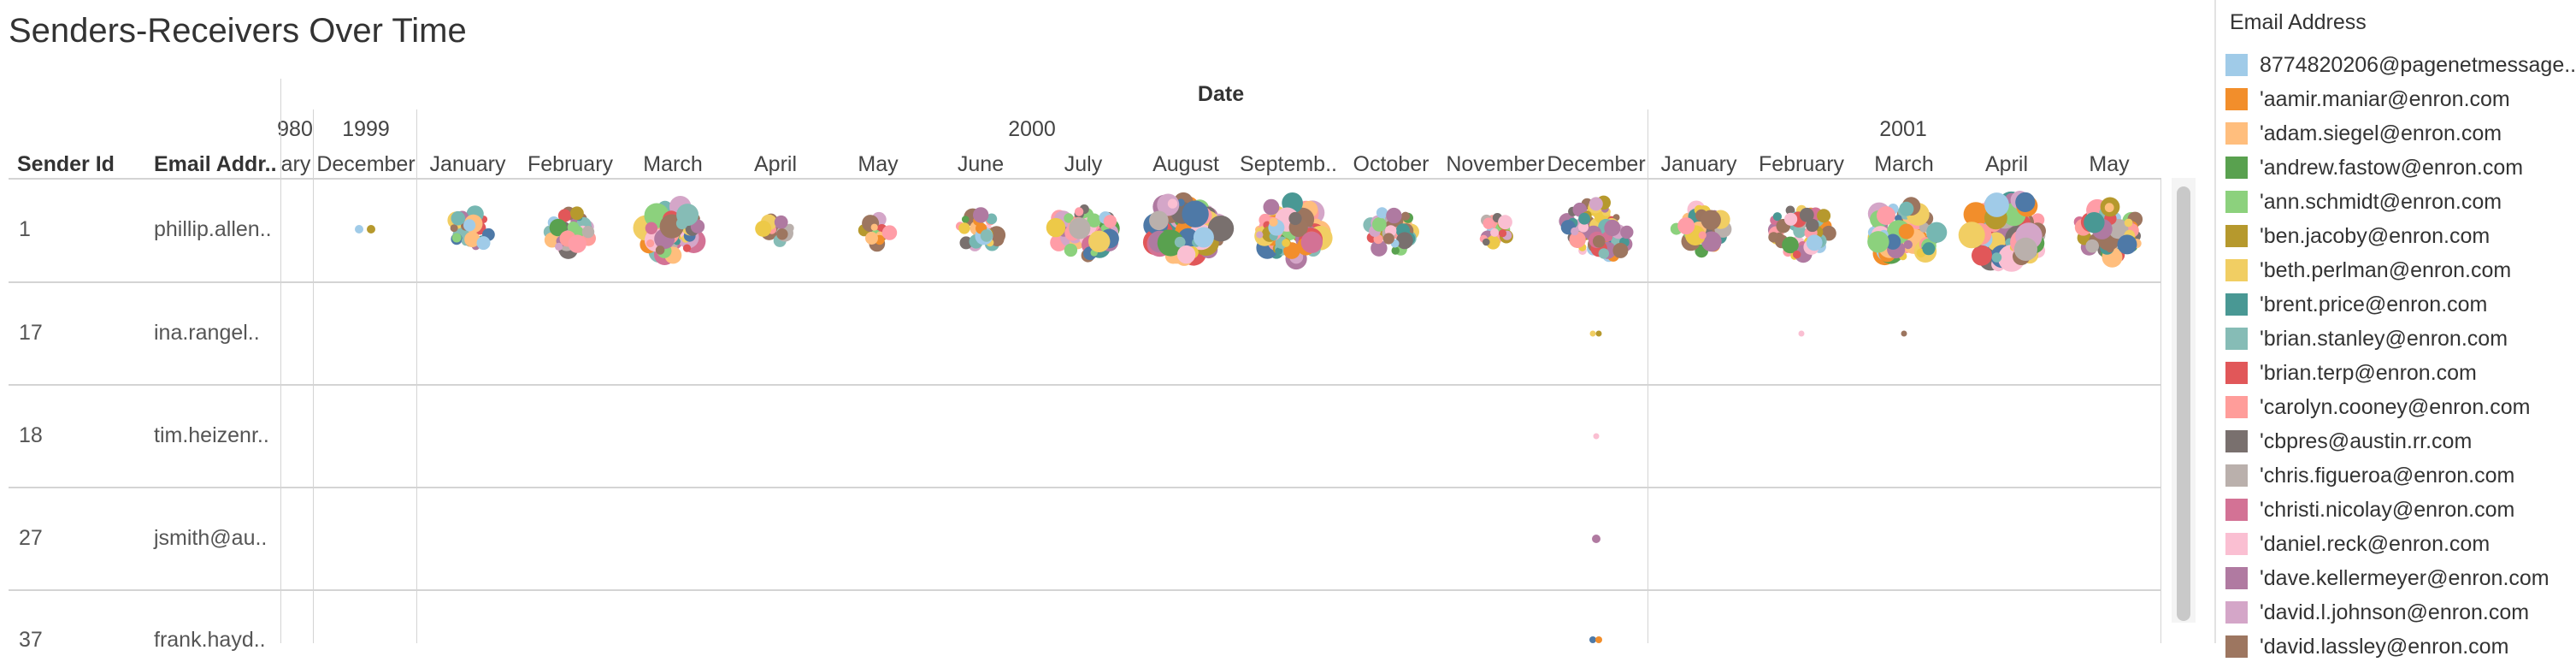 This screenshot has width=2576, height=662. I want to click on legend-item: 'andrew.fastow@enron.com, so click(2374, 167).